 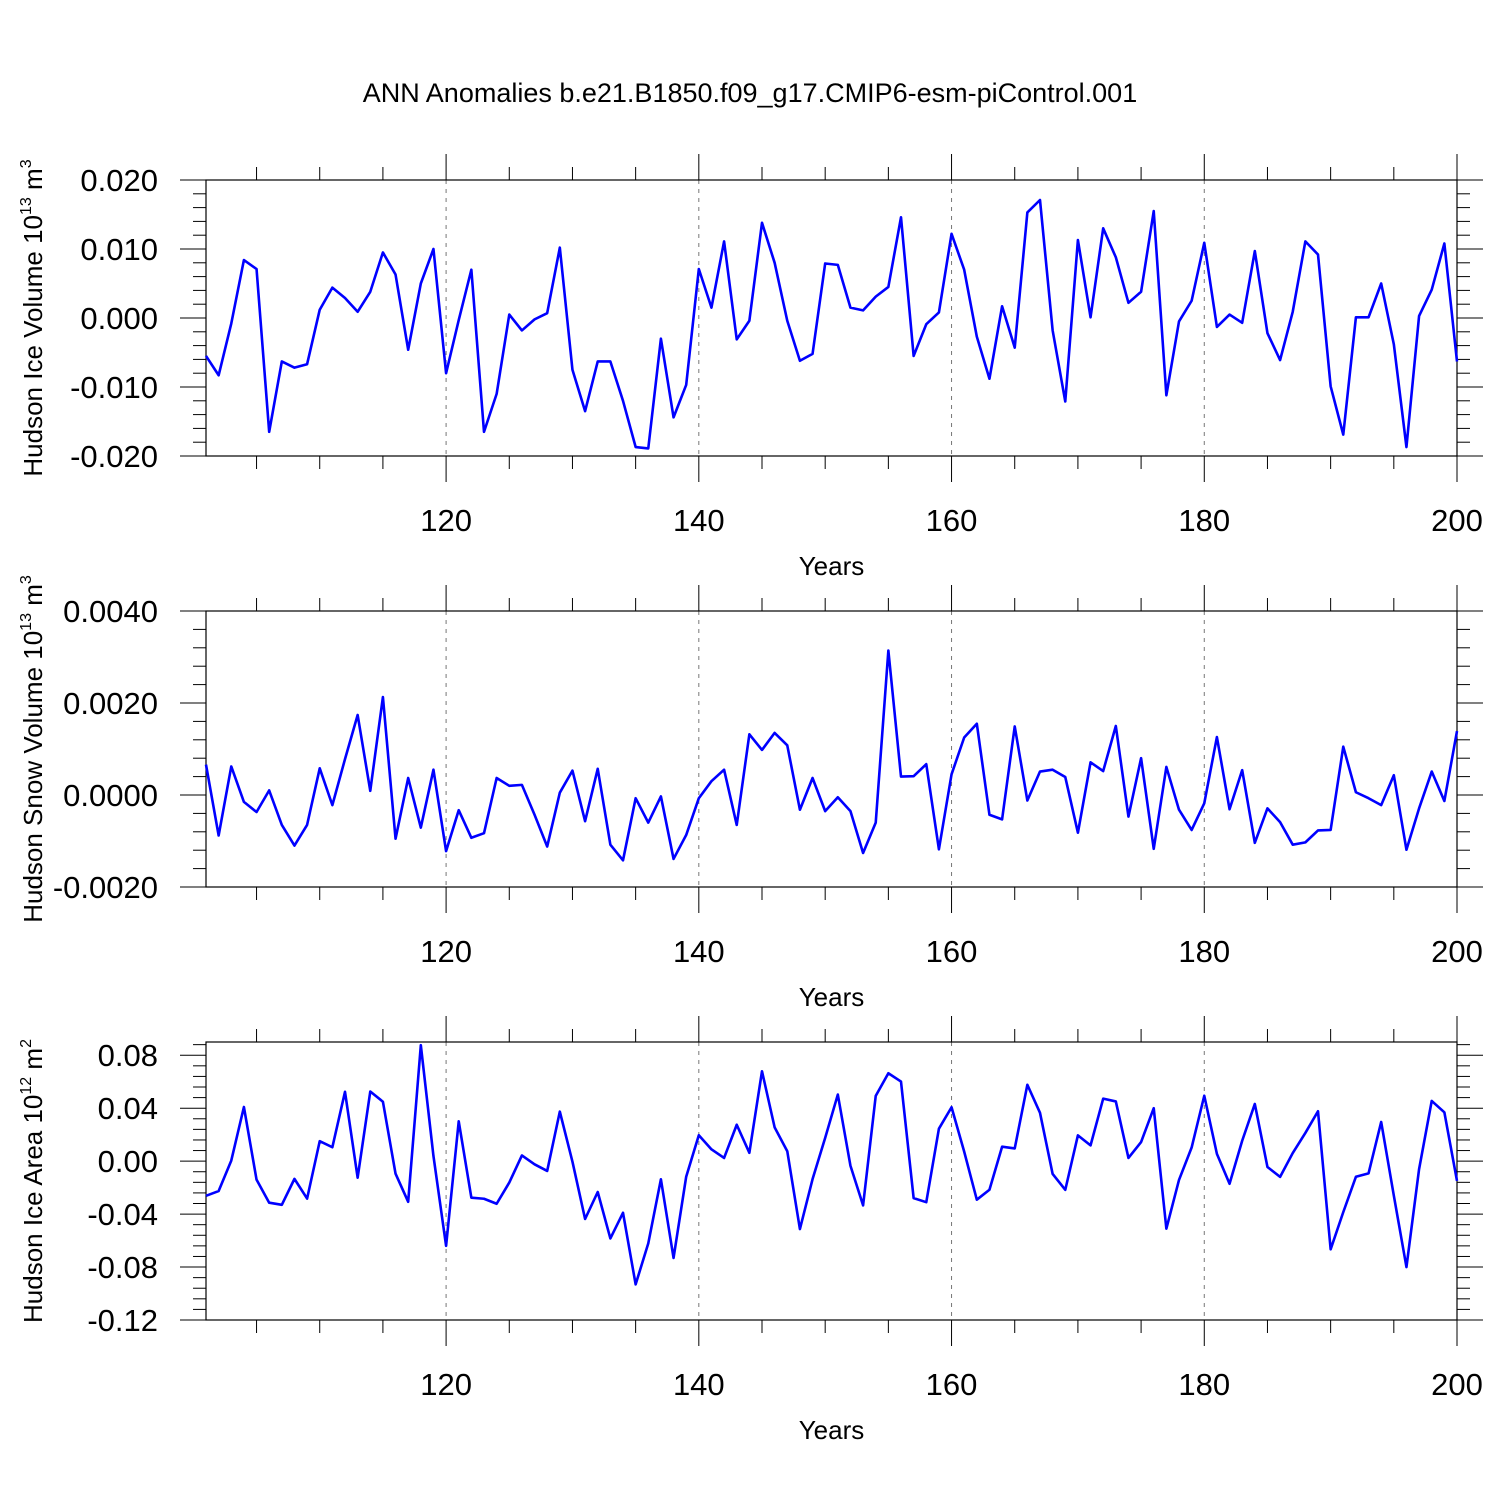 I want to click on y-tick-label: 0.00, so click(x=128, y=1161).